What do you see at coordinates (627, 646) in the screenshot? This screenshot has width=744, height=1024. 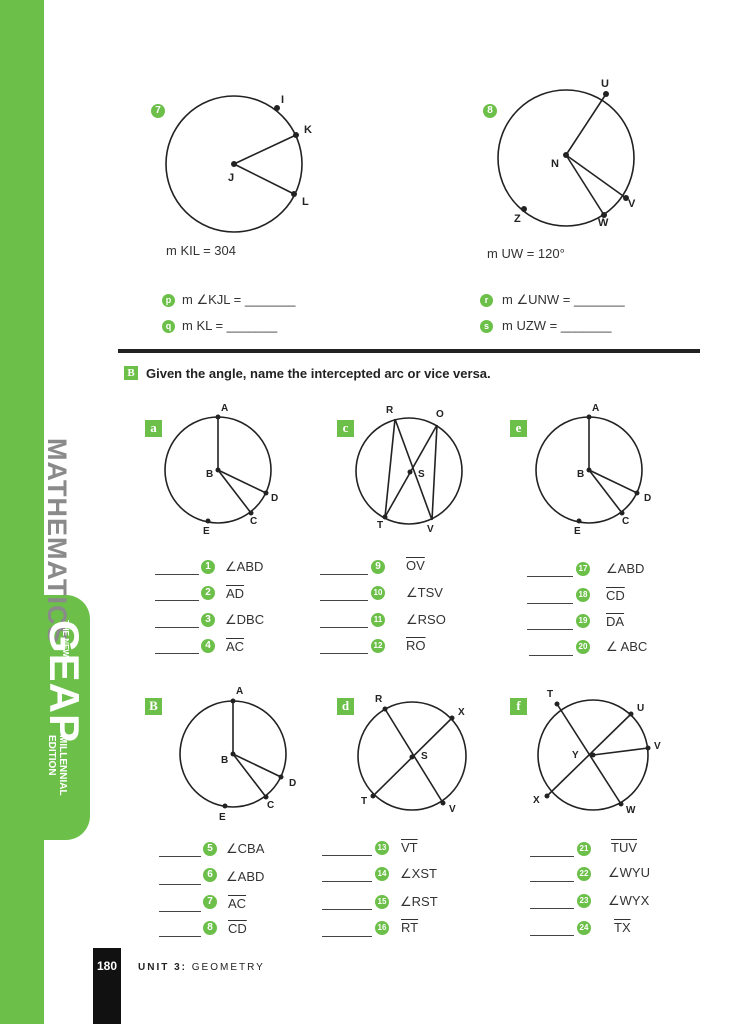 I see `item-20-text: ∠ ABC` at bounding box center [627, 646].